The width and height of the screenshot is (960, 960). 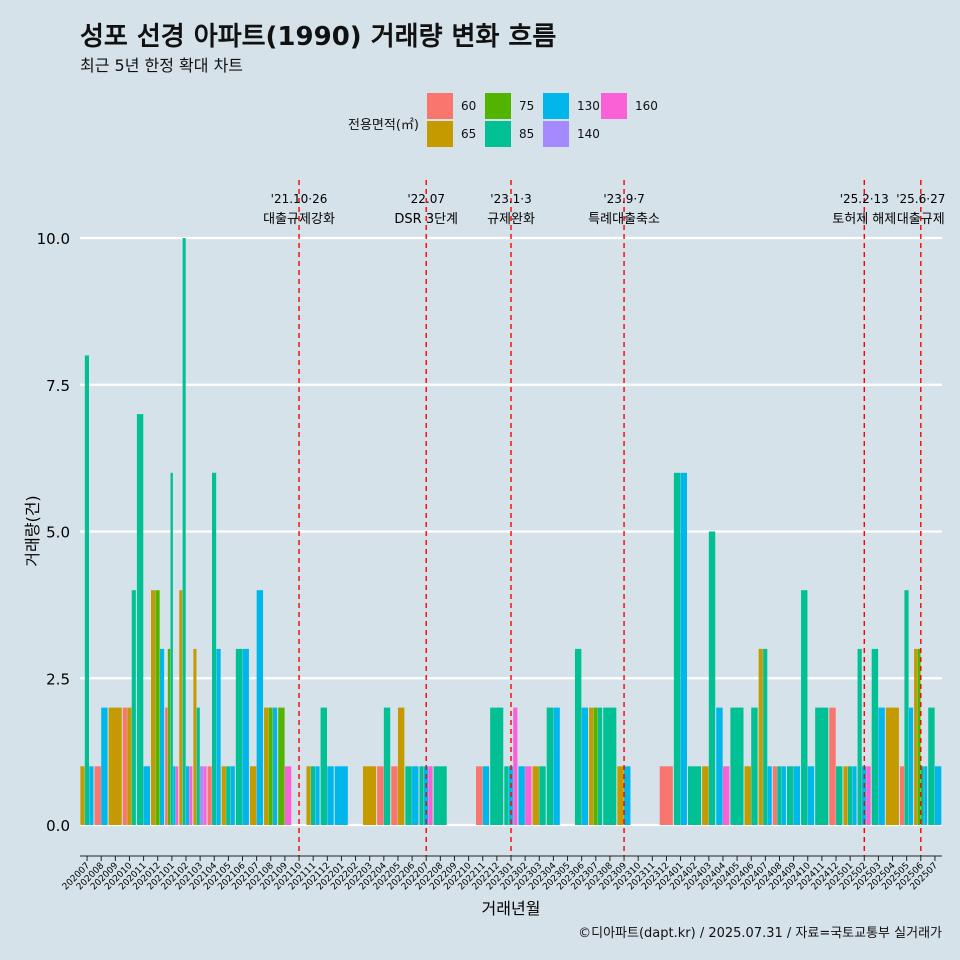 I want to click on x-axis-label: 거래년월, so click(x=511, y=908).